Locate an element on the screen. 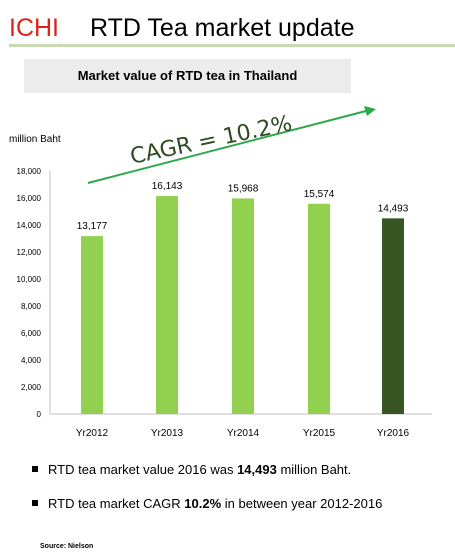 This screenshot has height=556, width=455. bullet-text-pre: RTD tea market value 2016 was is located at coordinates (143, 469).